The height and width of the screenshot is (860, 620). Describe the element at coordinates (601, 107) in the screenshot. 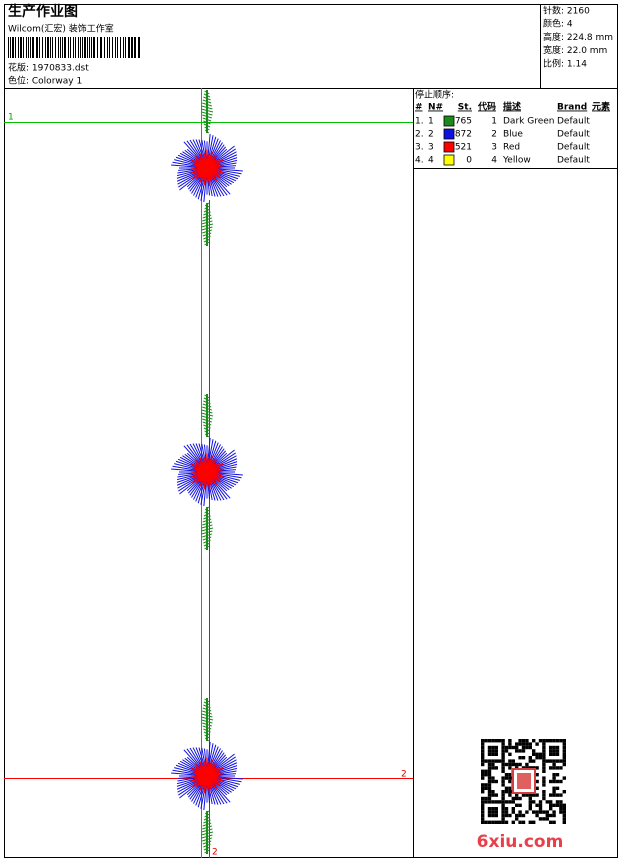

I see `column-header: 元素` at that location.